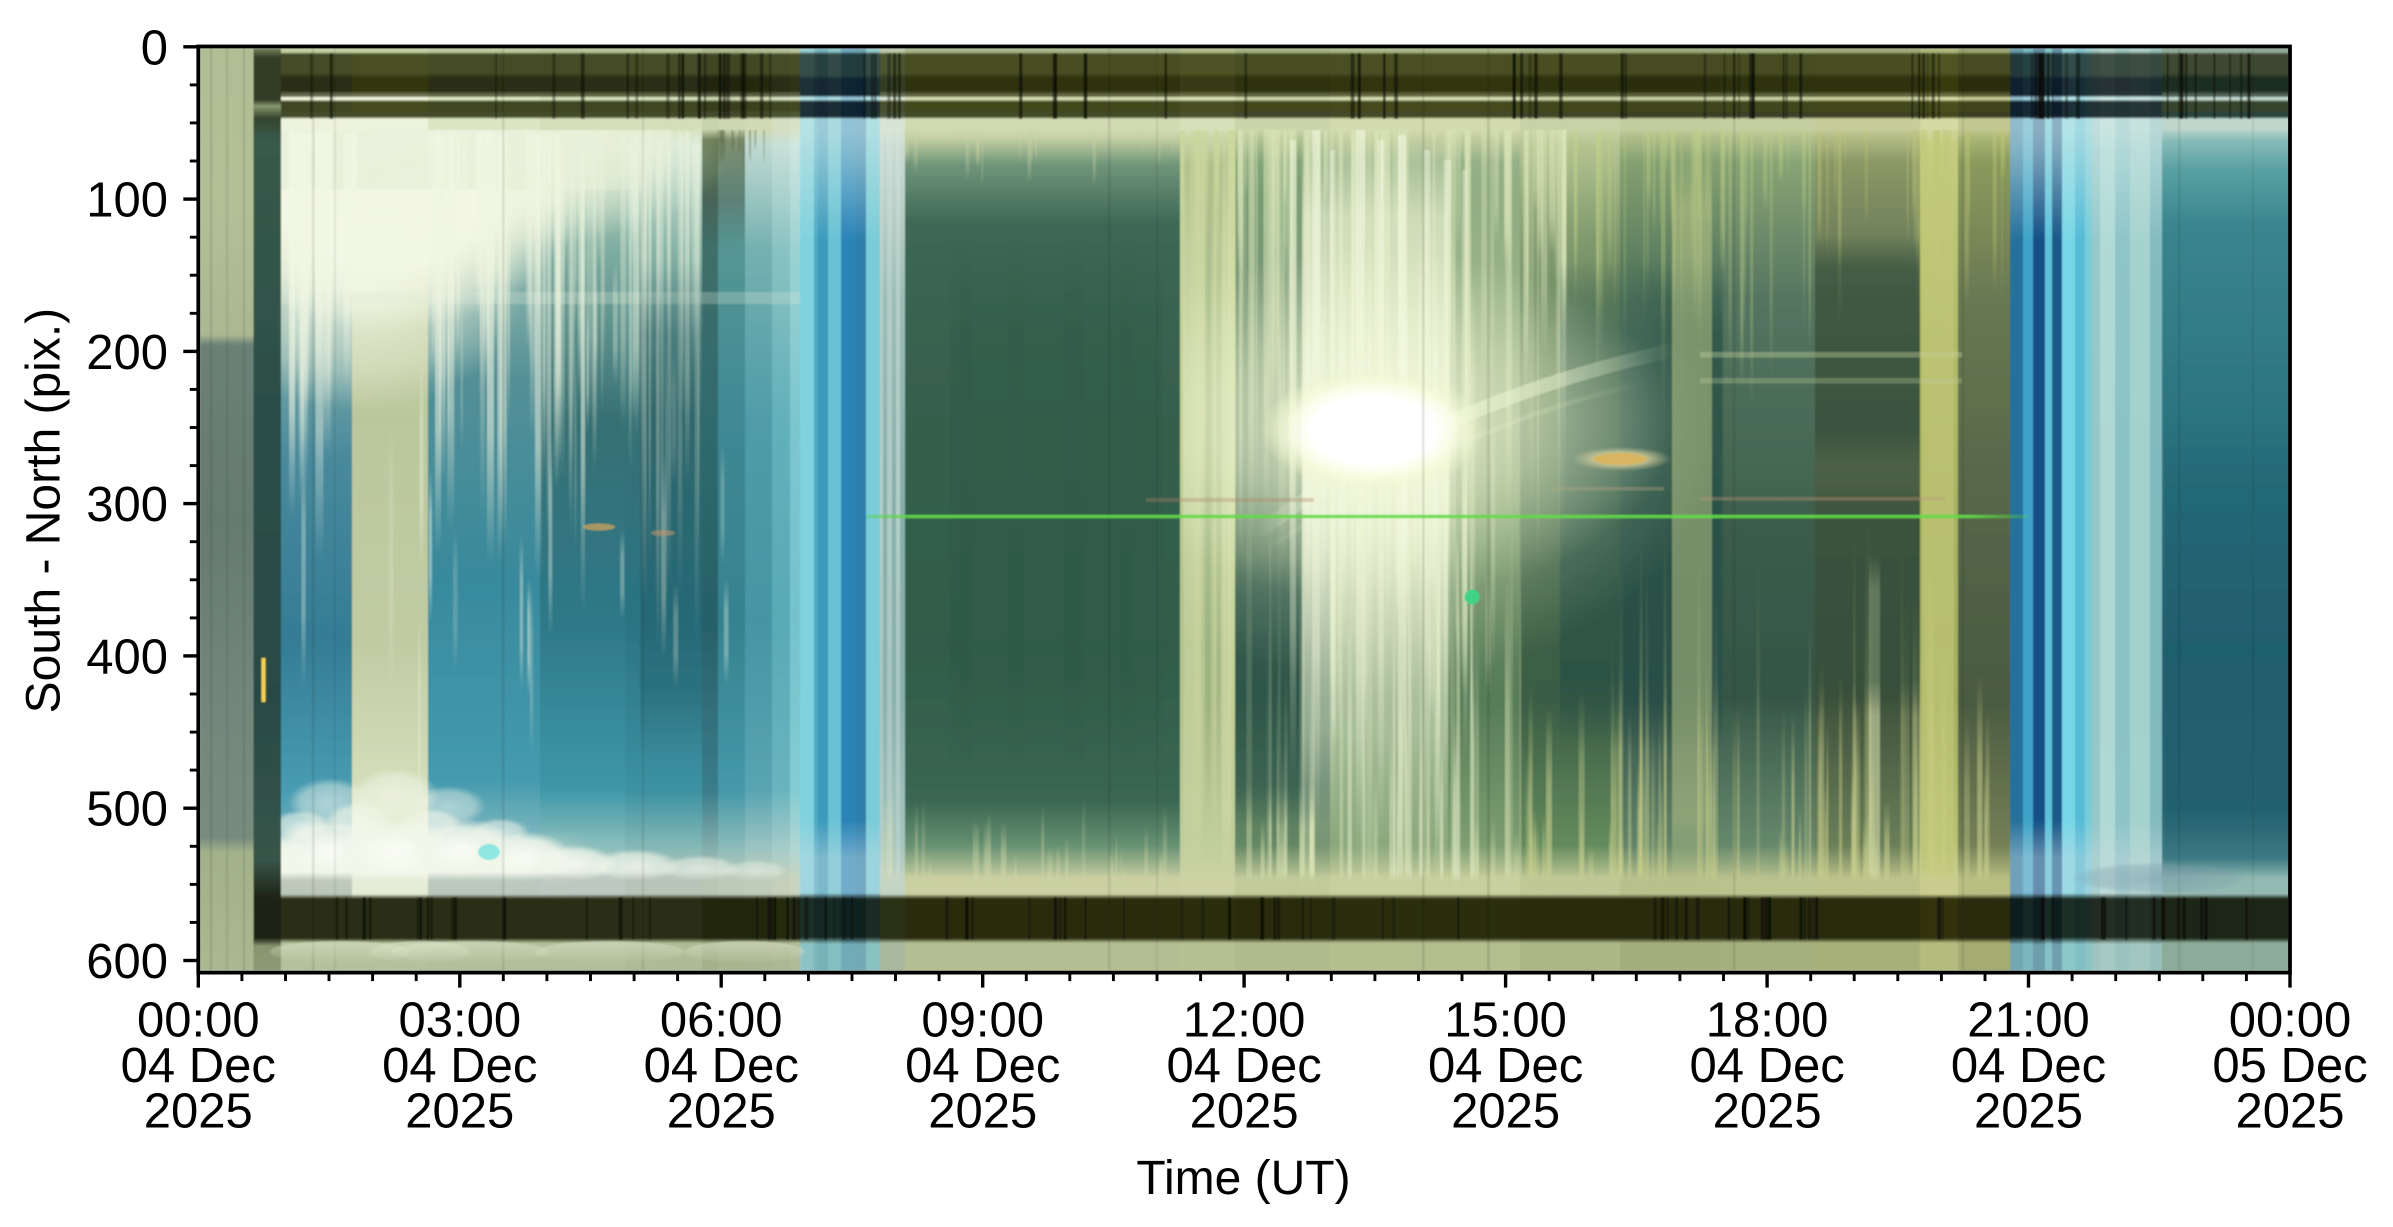 Image resolution: width=2393 pixels, height=1227 pixels. What do you see at coordinates (1243, 1178) in the screenshot?
I see `svg-text: Time (UT)` at bounding box center [1243, 1178].